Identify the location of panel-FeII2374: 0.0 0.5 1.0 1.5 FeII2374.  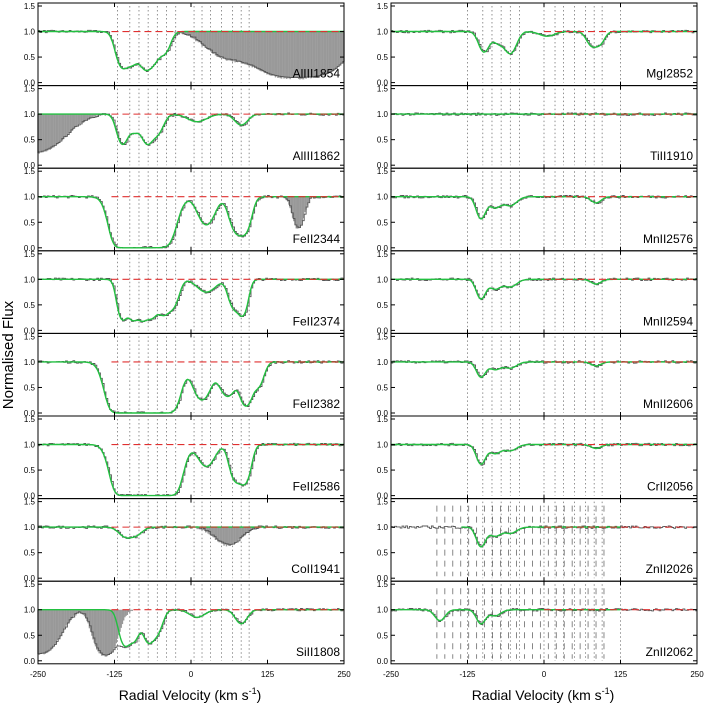
(184, 292).